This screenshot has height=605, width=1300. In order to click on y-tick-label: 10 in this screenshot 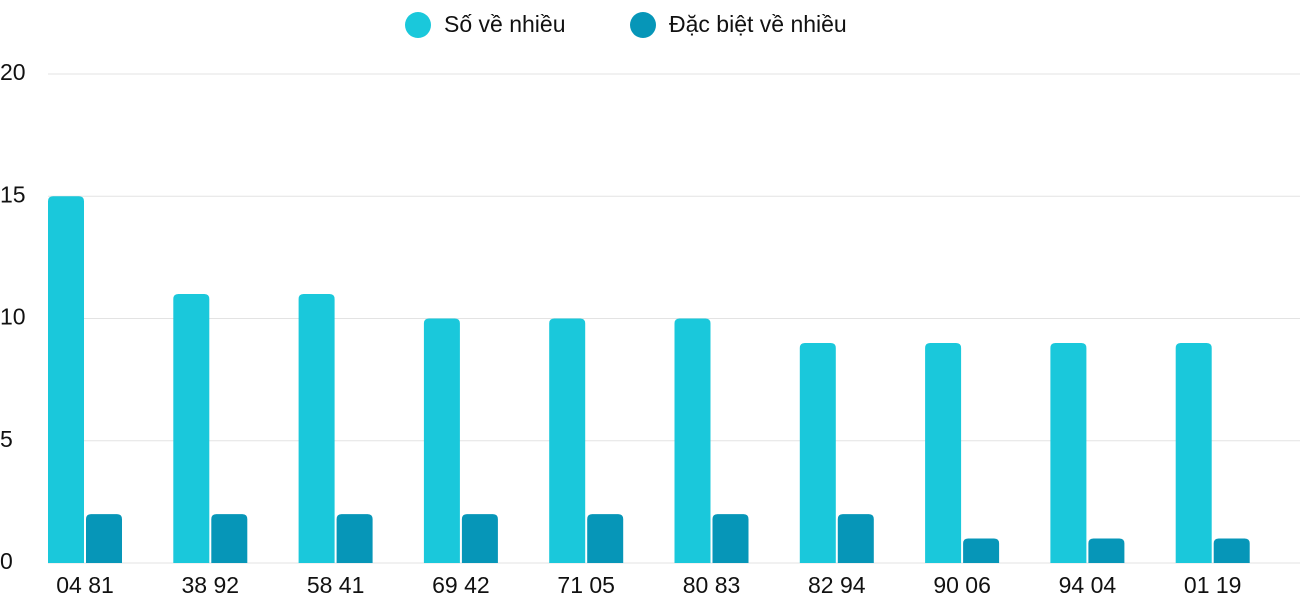, I will do `click(13, 317)`.